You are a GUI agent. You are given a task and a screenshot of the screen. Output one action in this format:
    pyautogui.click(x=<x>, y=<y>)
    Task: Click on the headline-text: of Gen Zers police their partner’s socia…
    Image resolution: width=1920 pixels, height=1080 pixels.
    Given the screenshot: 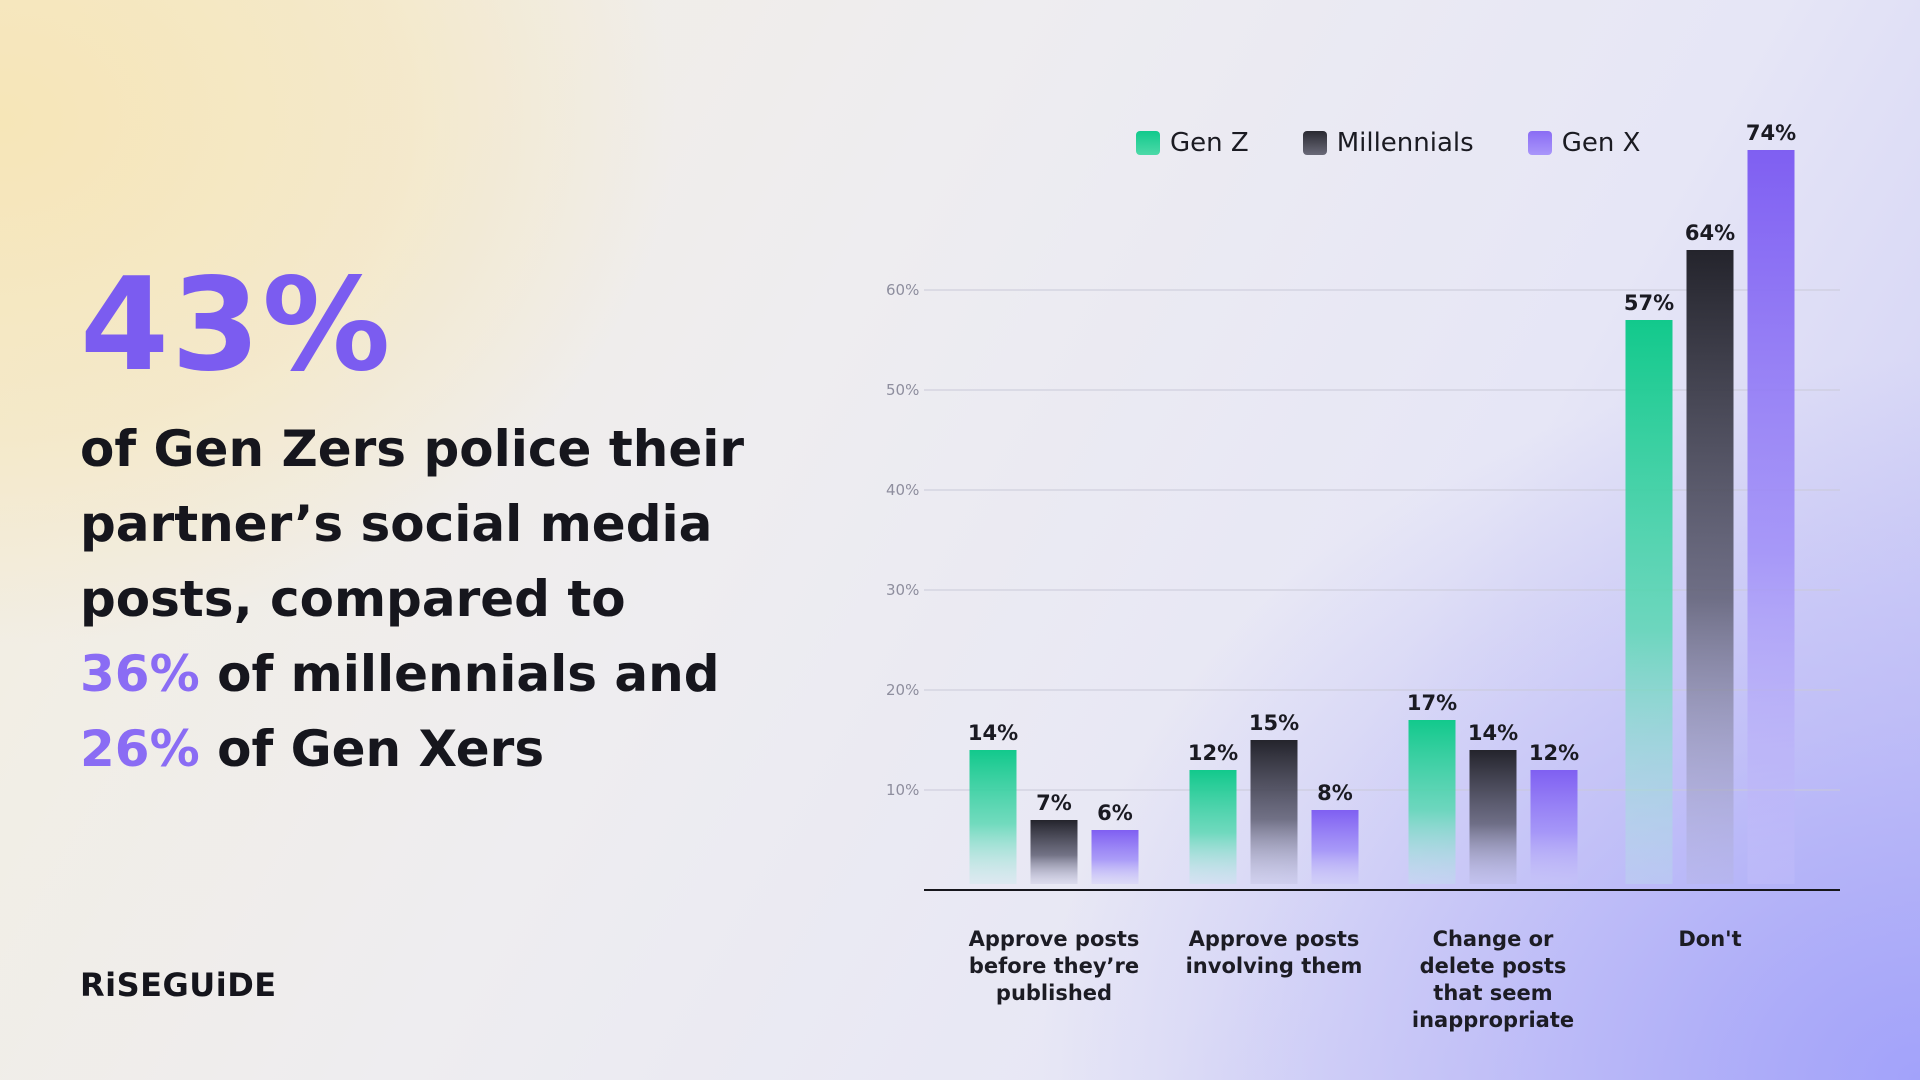 What is the action you would take?
    pyautogui.click(x=420, y=599)
    